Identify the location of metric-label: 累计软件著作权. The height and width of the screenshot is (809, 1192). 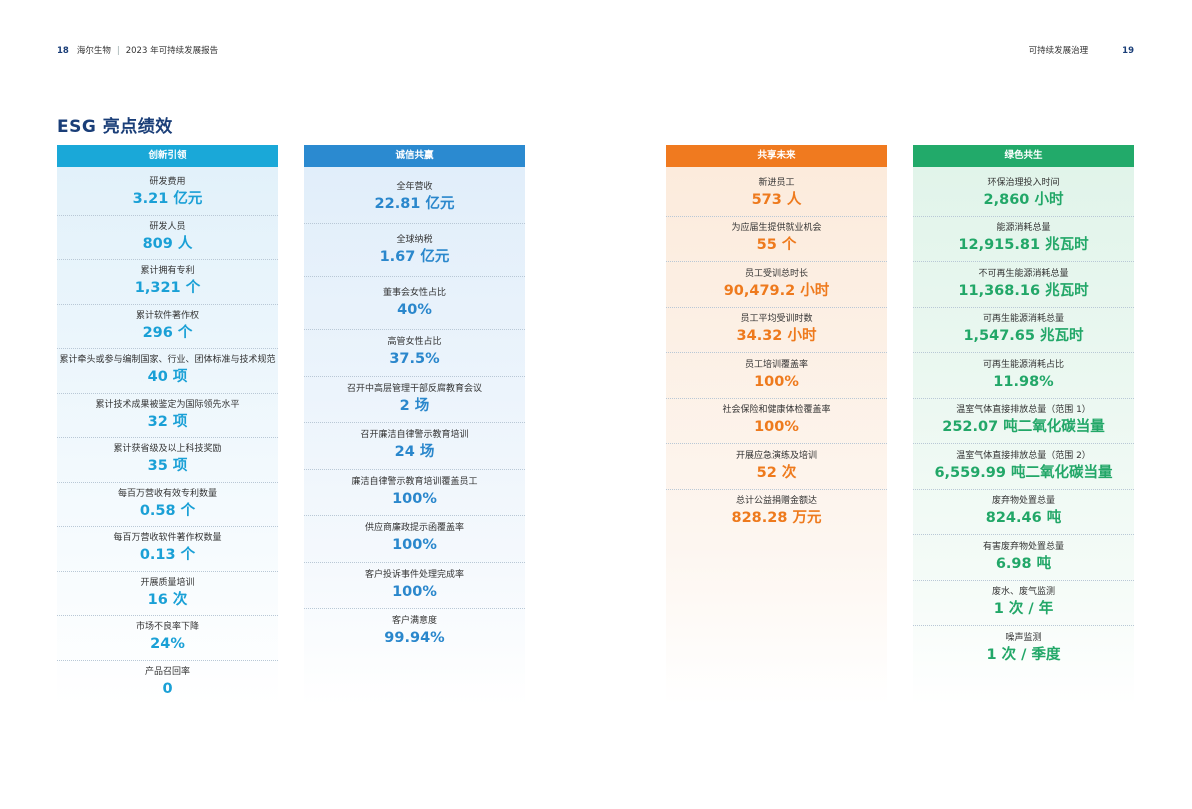
(167, 315).